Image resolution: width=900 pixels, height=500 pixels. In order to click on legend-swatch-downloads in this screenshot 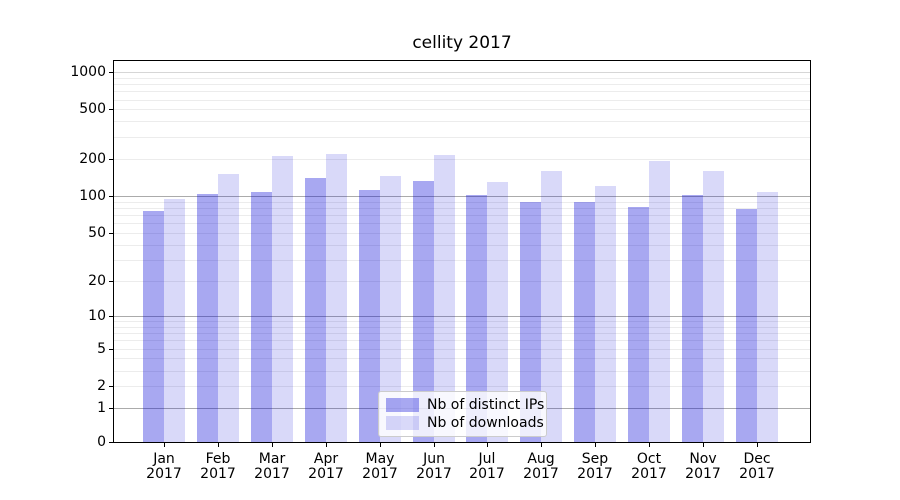, I will do `click(402, 423)`.